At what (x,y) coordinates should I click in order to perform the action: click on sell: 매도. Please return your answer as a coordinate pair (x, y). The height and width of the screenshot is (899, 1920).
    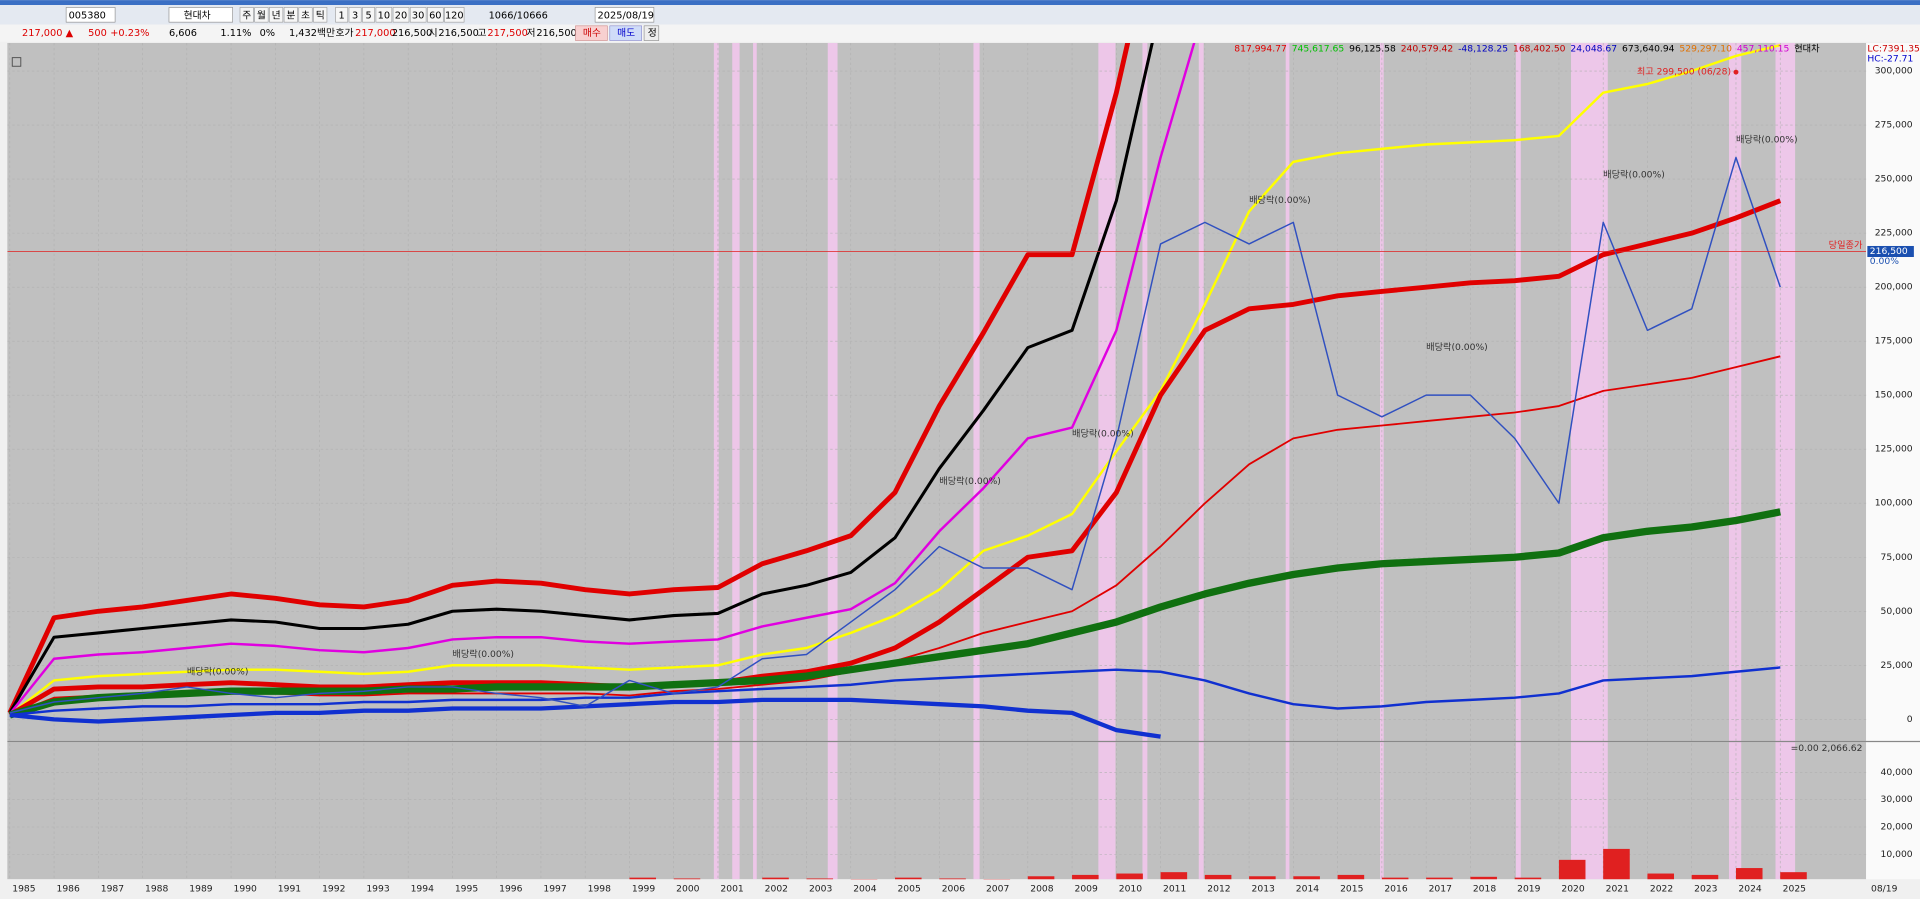
    Looking at the image, I should click on (626, 33).